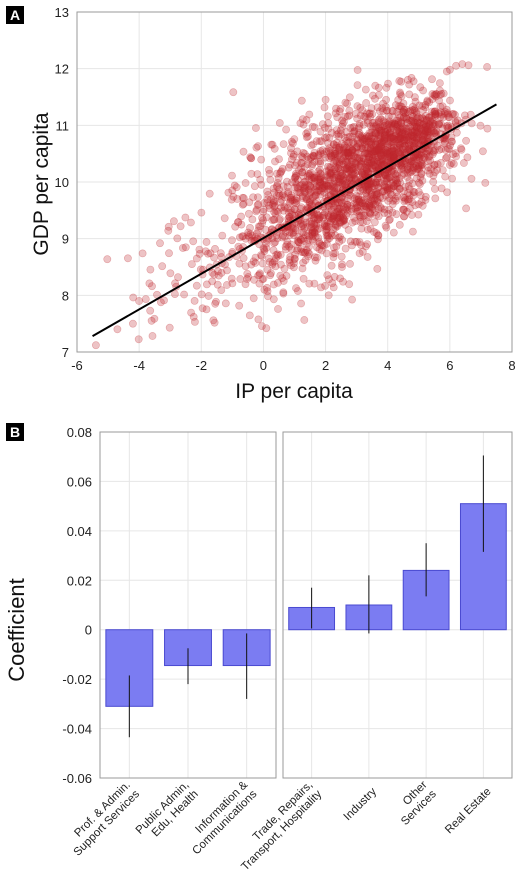 The image size is (522, 890). I want to click on y-tick-label: 12, so click(62, 69).